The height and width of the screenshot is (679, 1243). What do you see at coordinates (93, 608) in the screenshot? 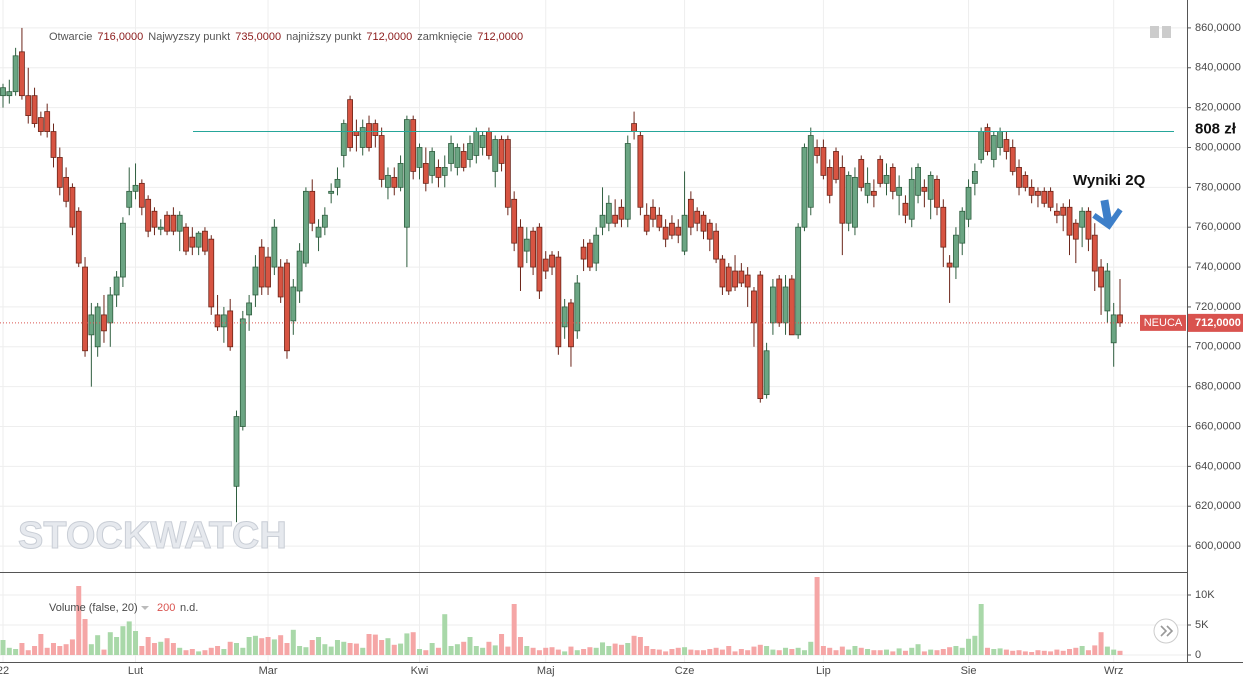
I see `volume-legend: Volume (false, 20)` at bounding box center [93, 608].